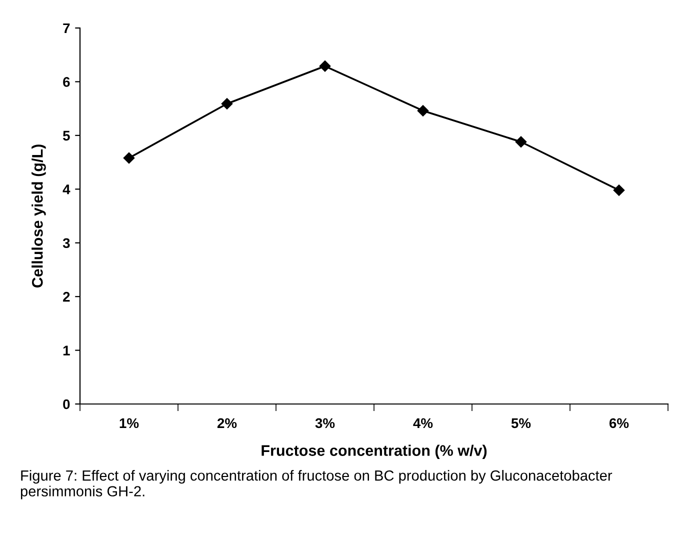 The height and width of the screenshot is (546, 682). Describe the element at coordinates (66, 404) in the screenshot. I see `y-tick-label: 0` at that location.